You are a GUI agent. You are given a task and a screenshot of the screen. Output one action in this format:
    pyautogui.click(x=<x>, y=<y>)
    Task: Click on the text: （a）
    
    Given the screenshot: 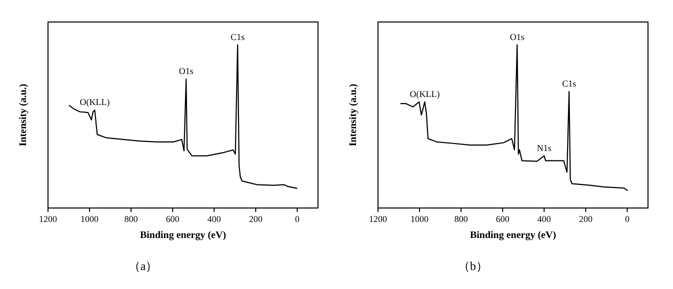 What is the action you would take?
    pyautogui.click(x=143, y=266)
    